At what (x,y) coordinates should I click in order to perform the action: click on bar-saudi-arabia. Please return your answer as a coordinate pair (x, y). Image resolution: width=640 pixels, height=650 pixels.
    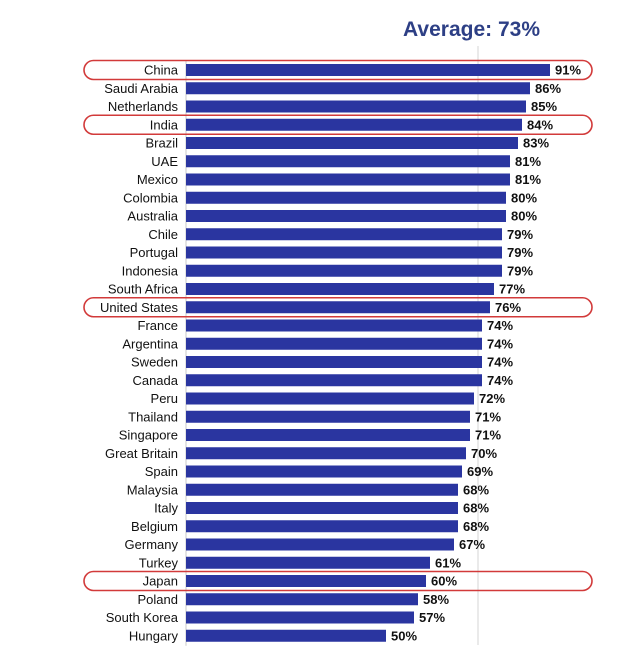
    Looking at the image, I should click on (358, 88).